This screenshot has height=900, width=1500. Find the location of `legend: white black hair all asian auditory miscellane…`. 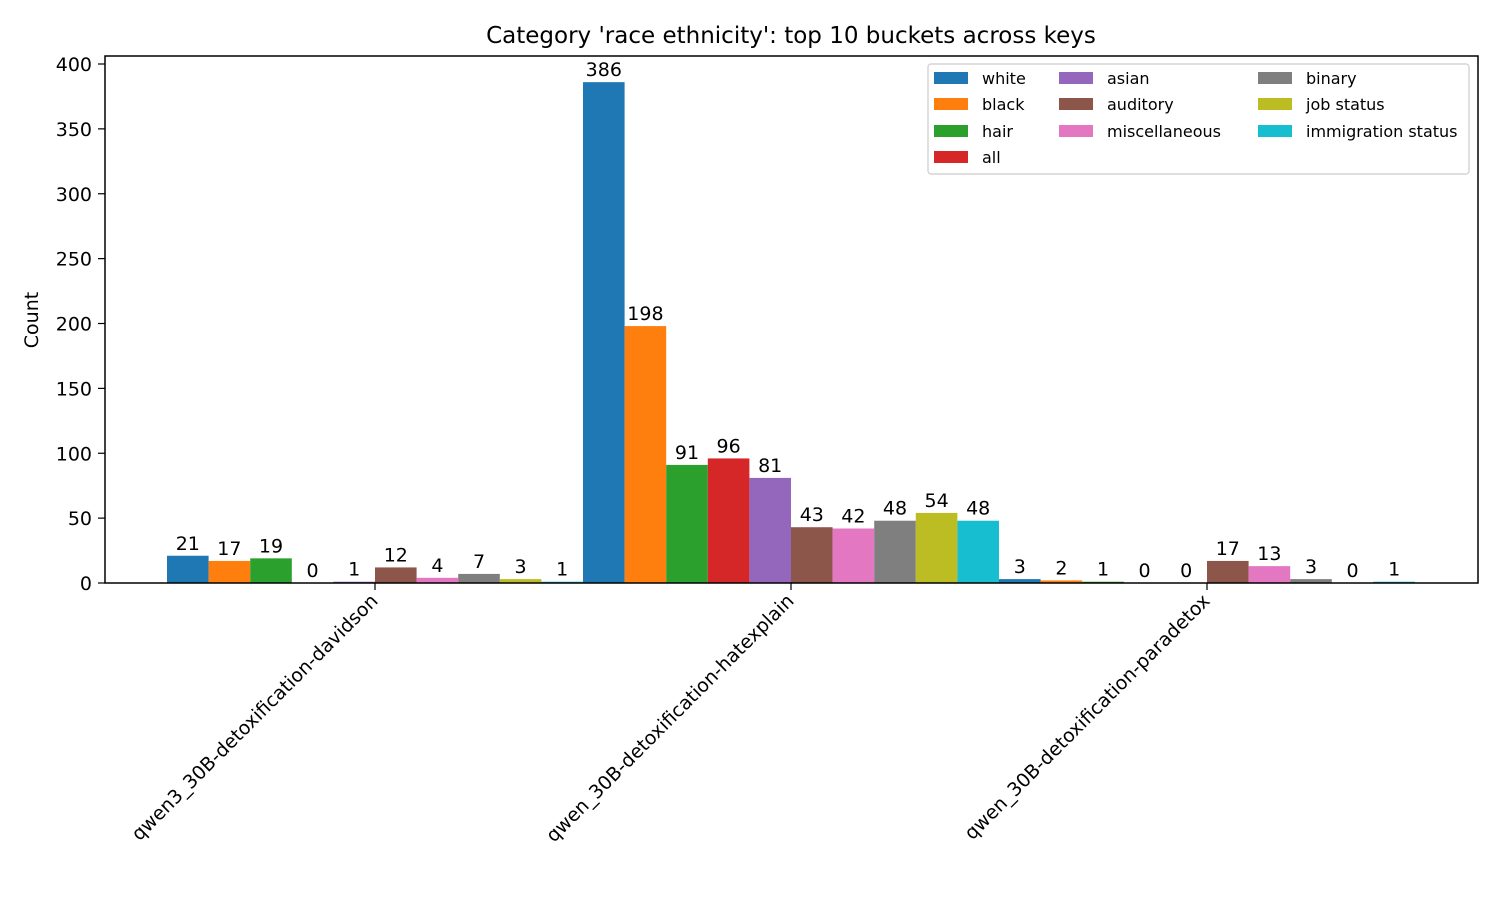

legend: white black hair all asian auditory miscellane… is located at coordinates (1198, 119).